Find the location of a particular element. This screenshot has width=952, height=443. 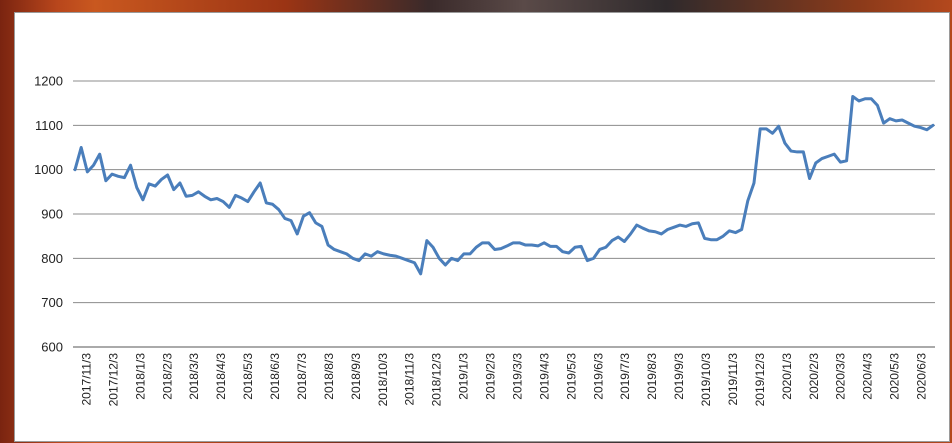

x-tick-label: 2020/1/3 is located at coordinates (787, 376).